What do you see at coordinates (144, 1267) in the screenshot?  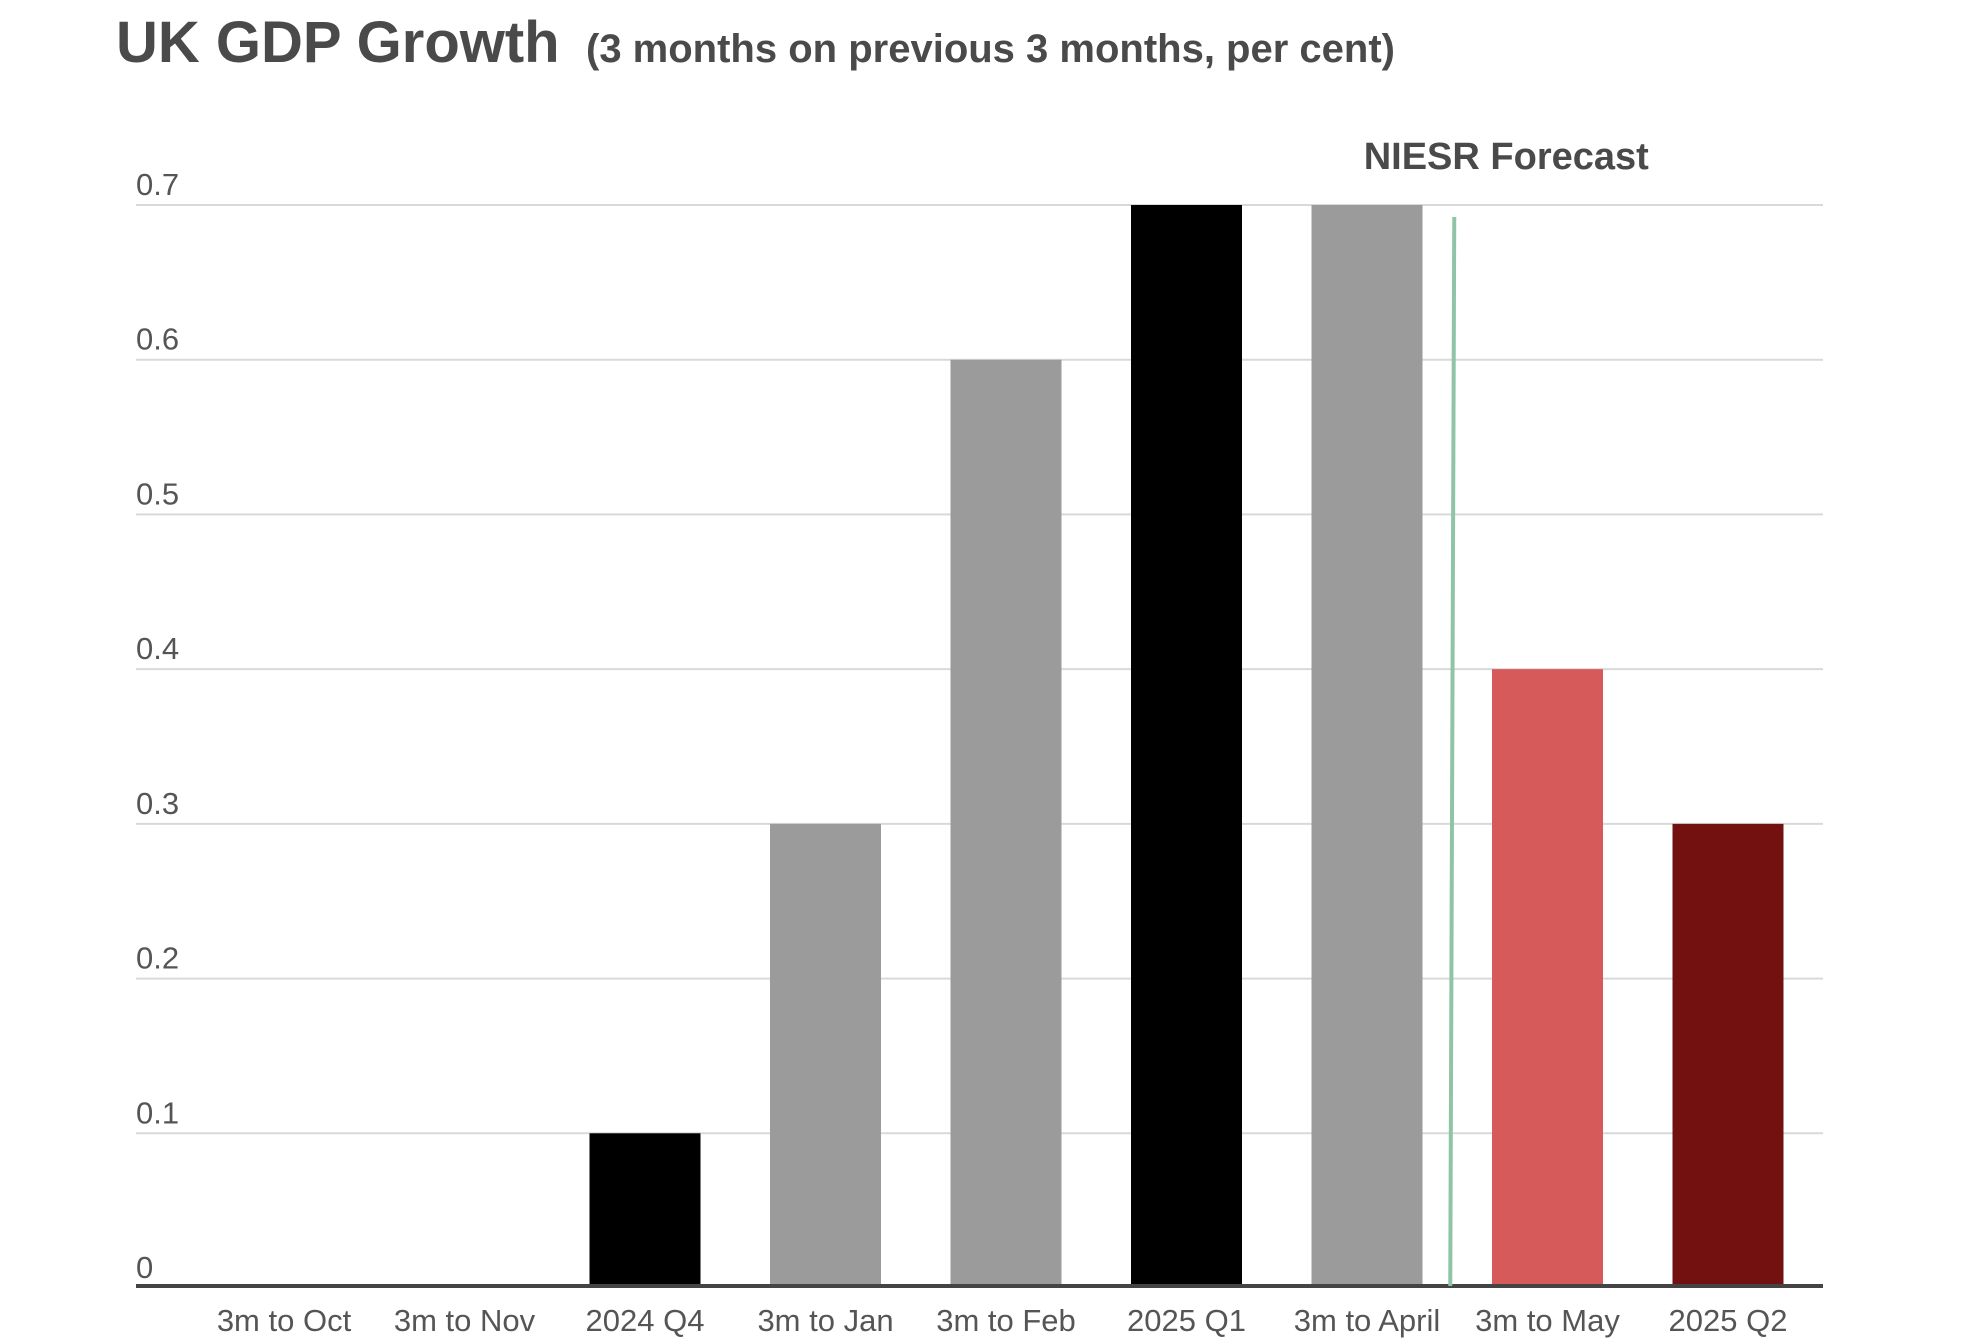 I see `y-tick-label: 0` at bounding box center [144, 1267].